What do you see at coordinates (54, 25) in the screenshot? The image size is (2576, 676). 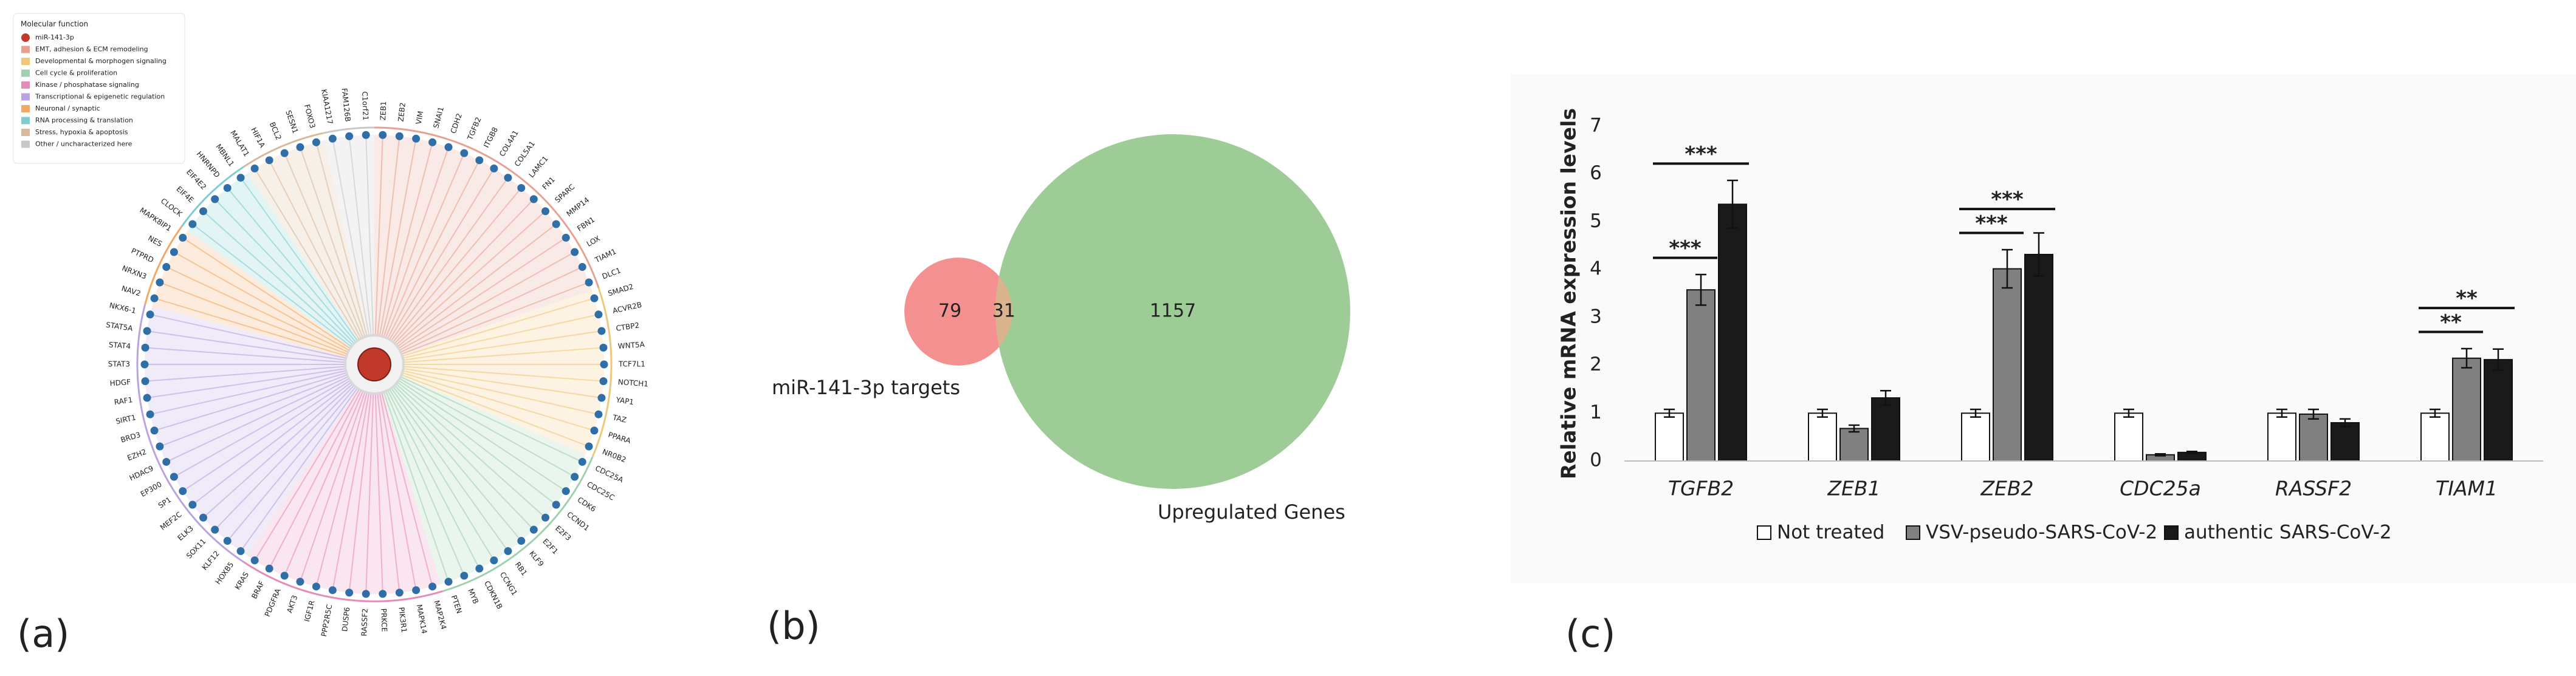 I see `legend-title: Molecular function` at bounding box center [54, 25].